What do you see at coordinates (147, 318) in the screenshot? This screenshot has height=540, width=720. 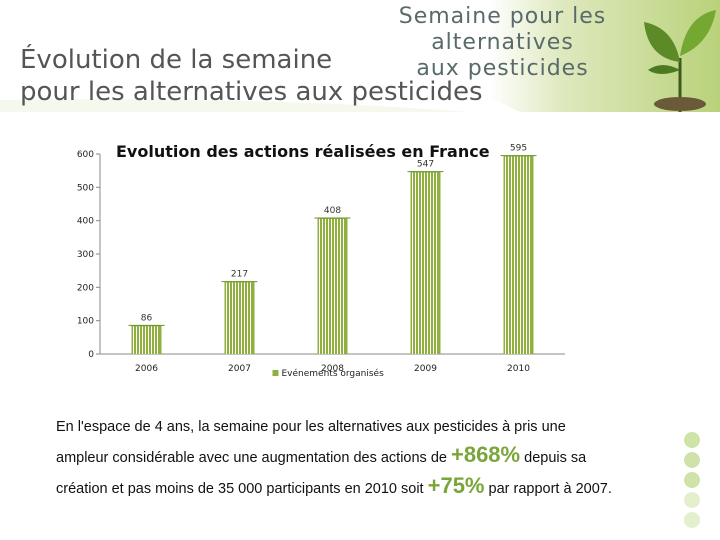 I see `data-label: 86` at bounding box center [147, 318].